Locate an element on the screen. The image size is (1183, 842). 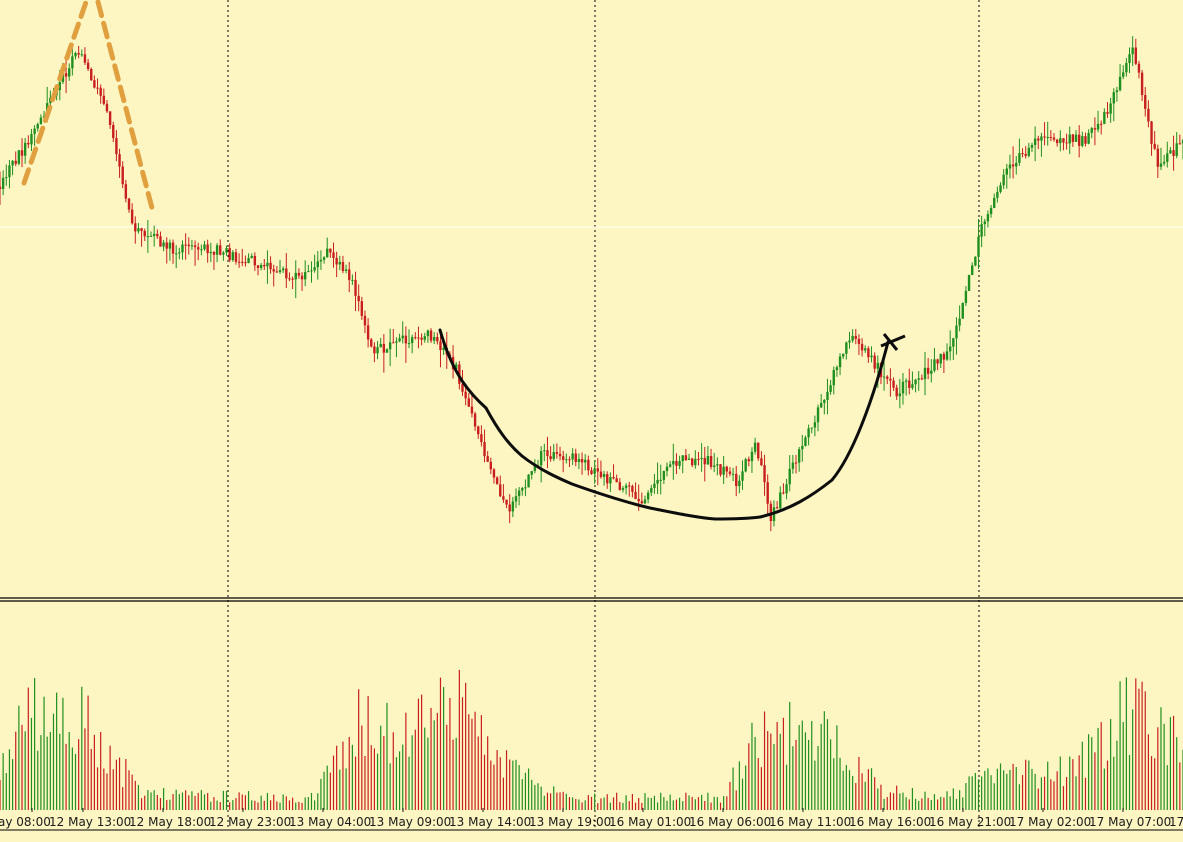
x-tick-label: 16 May 01:00 is located at coordinates (650, 822).